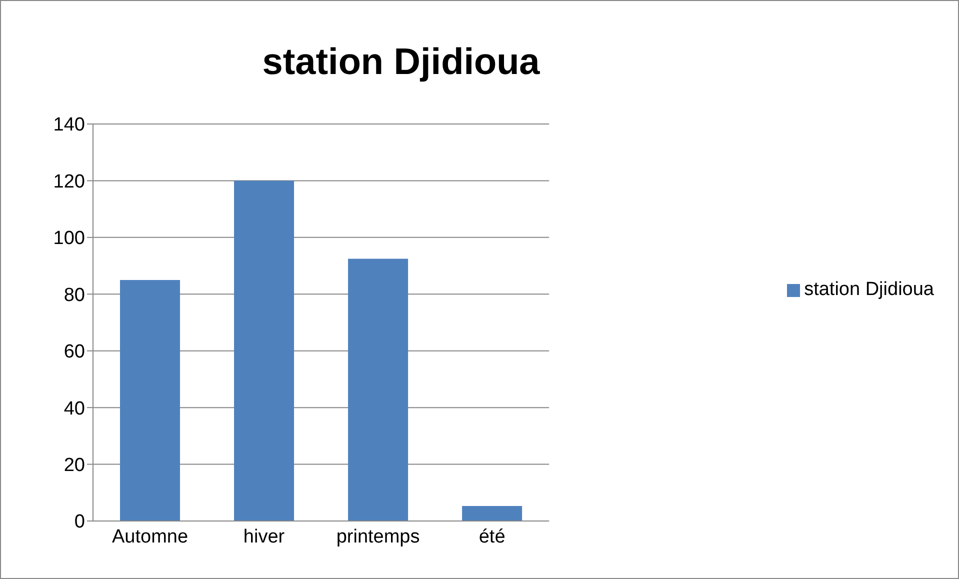  What do you see at coordinates (869, 289) in the screenshot?
I see `legend-label: station Djidioua` at bounding box center [869, 289].